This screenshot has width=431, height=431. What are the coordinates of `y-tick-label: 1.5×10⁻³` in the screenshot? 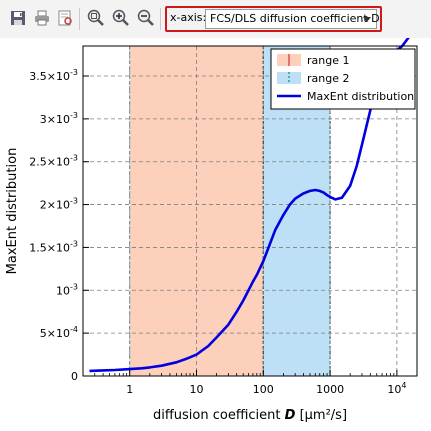 It's located at (53, 246).